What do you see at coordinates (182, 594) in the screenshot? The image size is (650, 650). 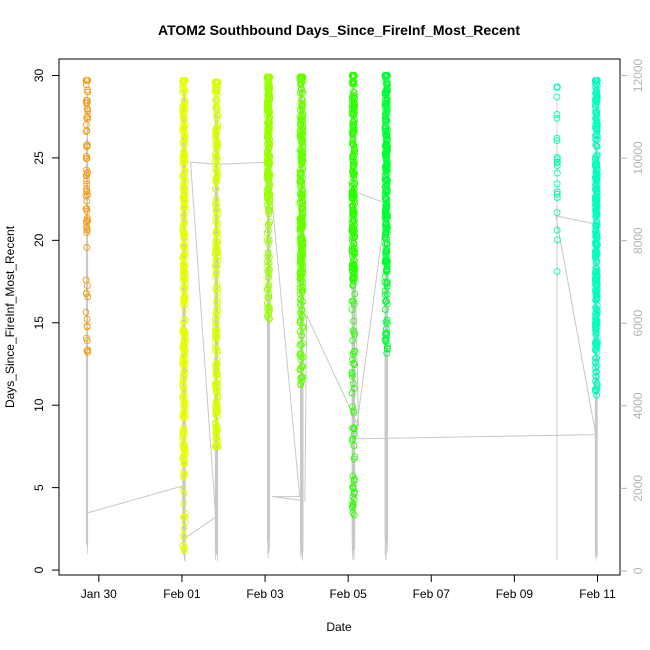 I see `x-tick-label: Feb 01` at bounding box center [182, 594].